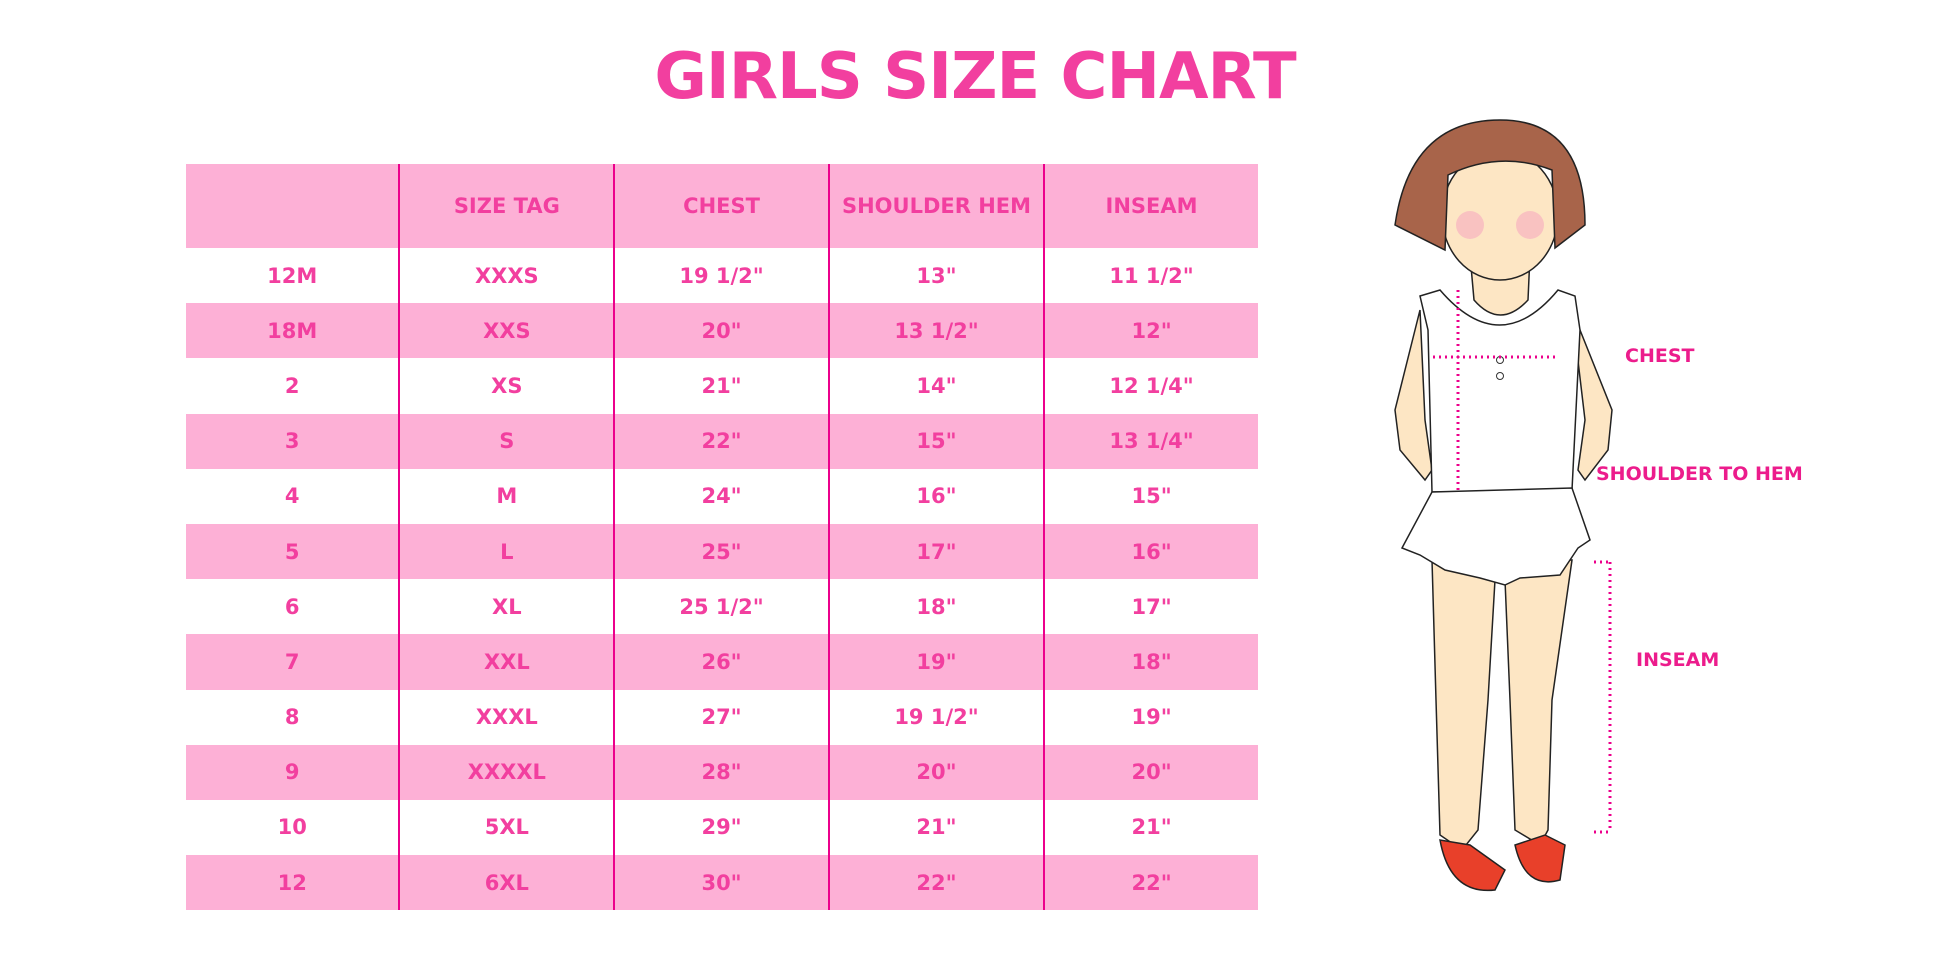  What do you see at coordinates (1150, 206) in the screenshot?
I see `column-header: INSEAM` at bounding box center [1150, 206].